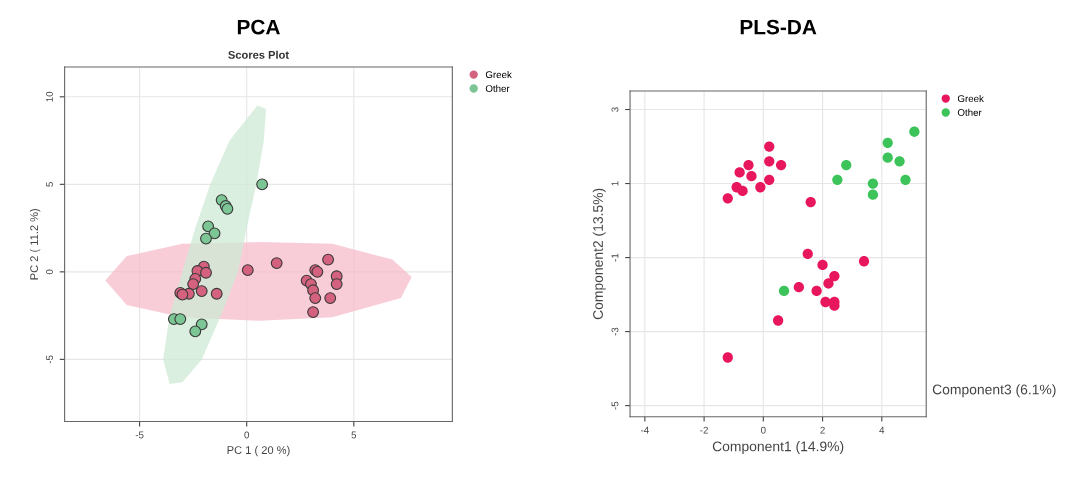 The height and width of the screenshot is (479, 1077). I want to click on y-tick-label: 3, so click(615, 109).